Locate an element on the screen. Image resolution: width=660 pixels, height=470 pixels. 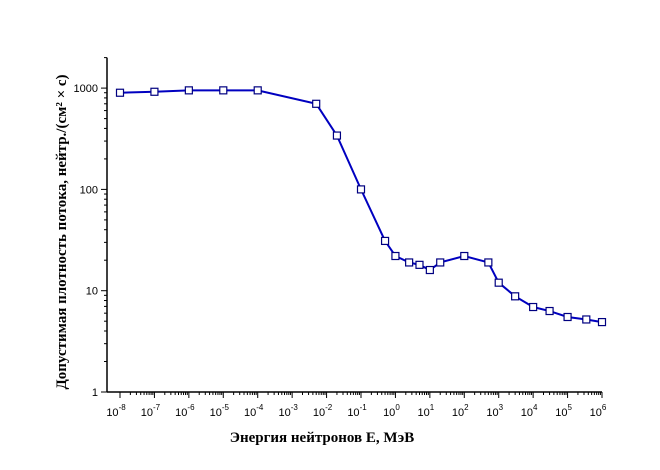
x-tick-label: 10¹ is located at coordinates (426, 411).